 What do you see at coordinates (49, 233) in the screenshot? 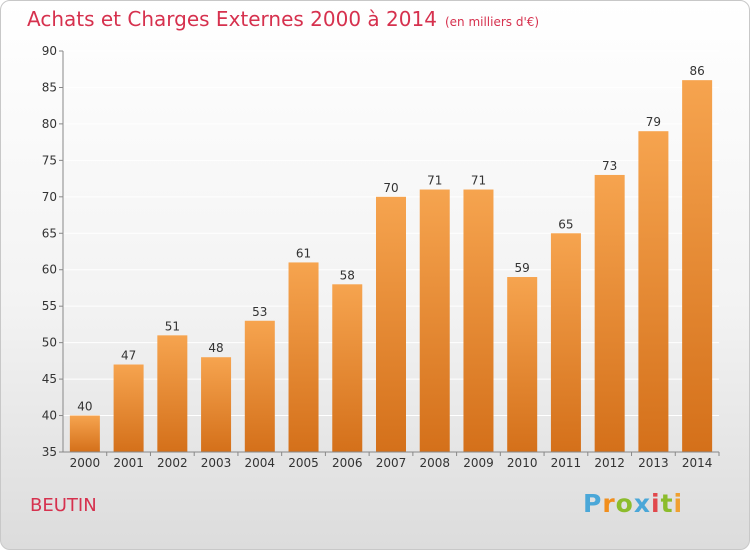
I see `y-tick-label: 65` at bounding box center [49, 233].